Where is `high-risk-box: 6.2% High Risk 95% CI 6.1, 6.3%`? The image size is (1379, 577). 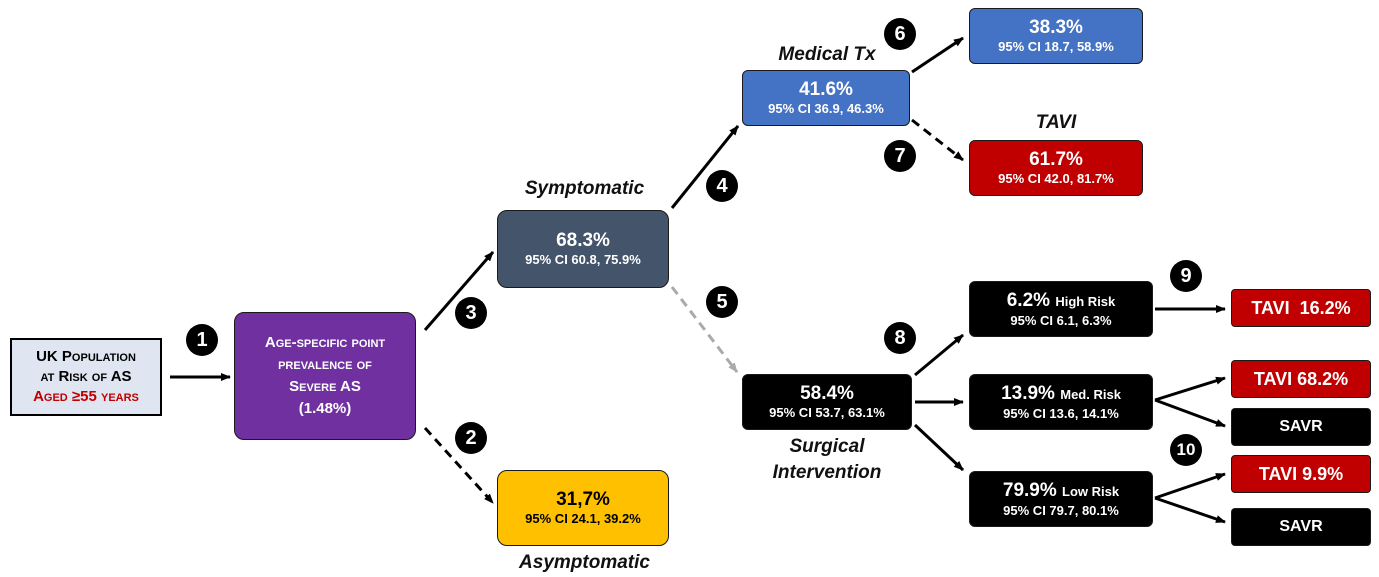 high-risk-box: 6.2% High Risk 95% CI 6.1, 6.3% is located at coordinates (1061, 309).